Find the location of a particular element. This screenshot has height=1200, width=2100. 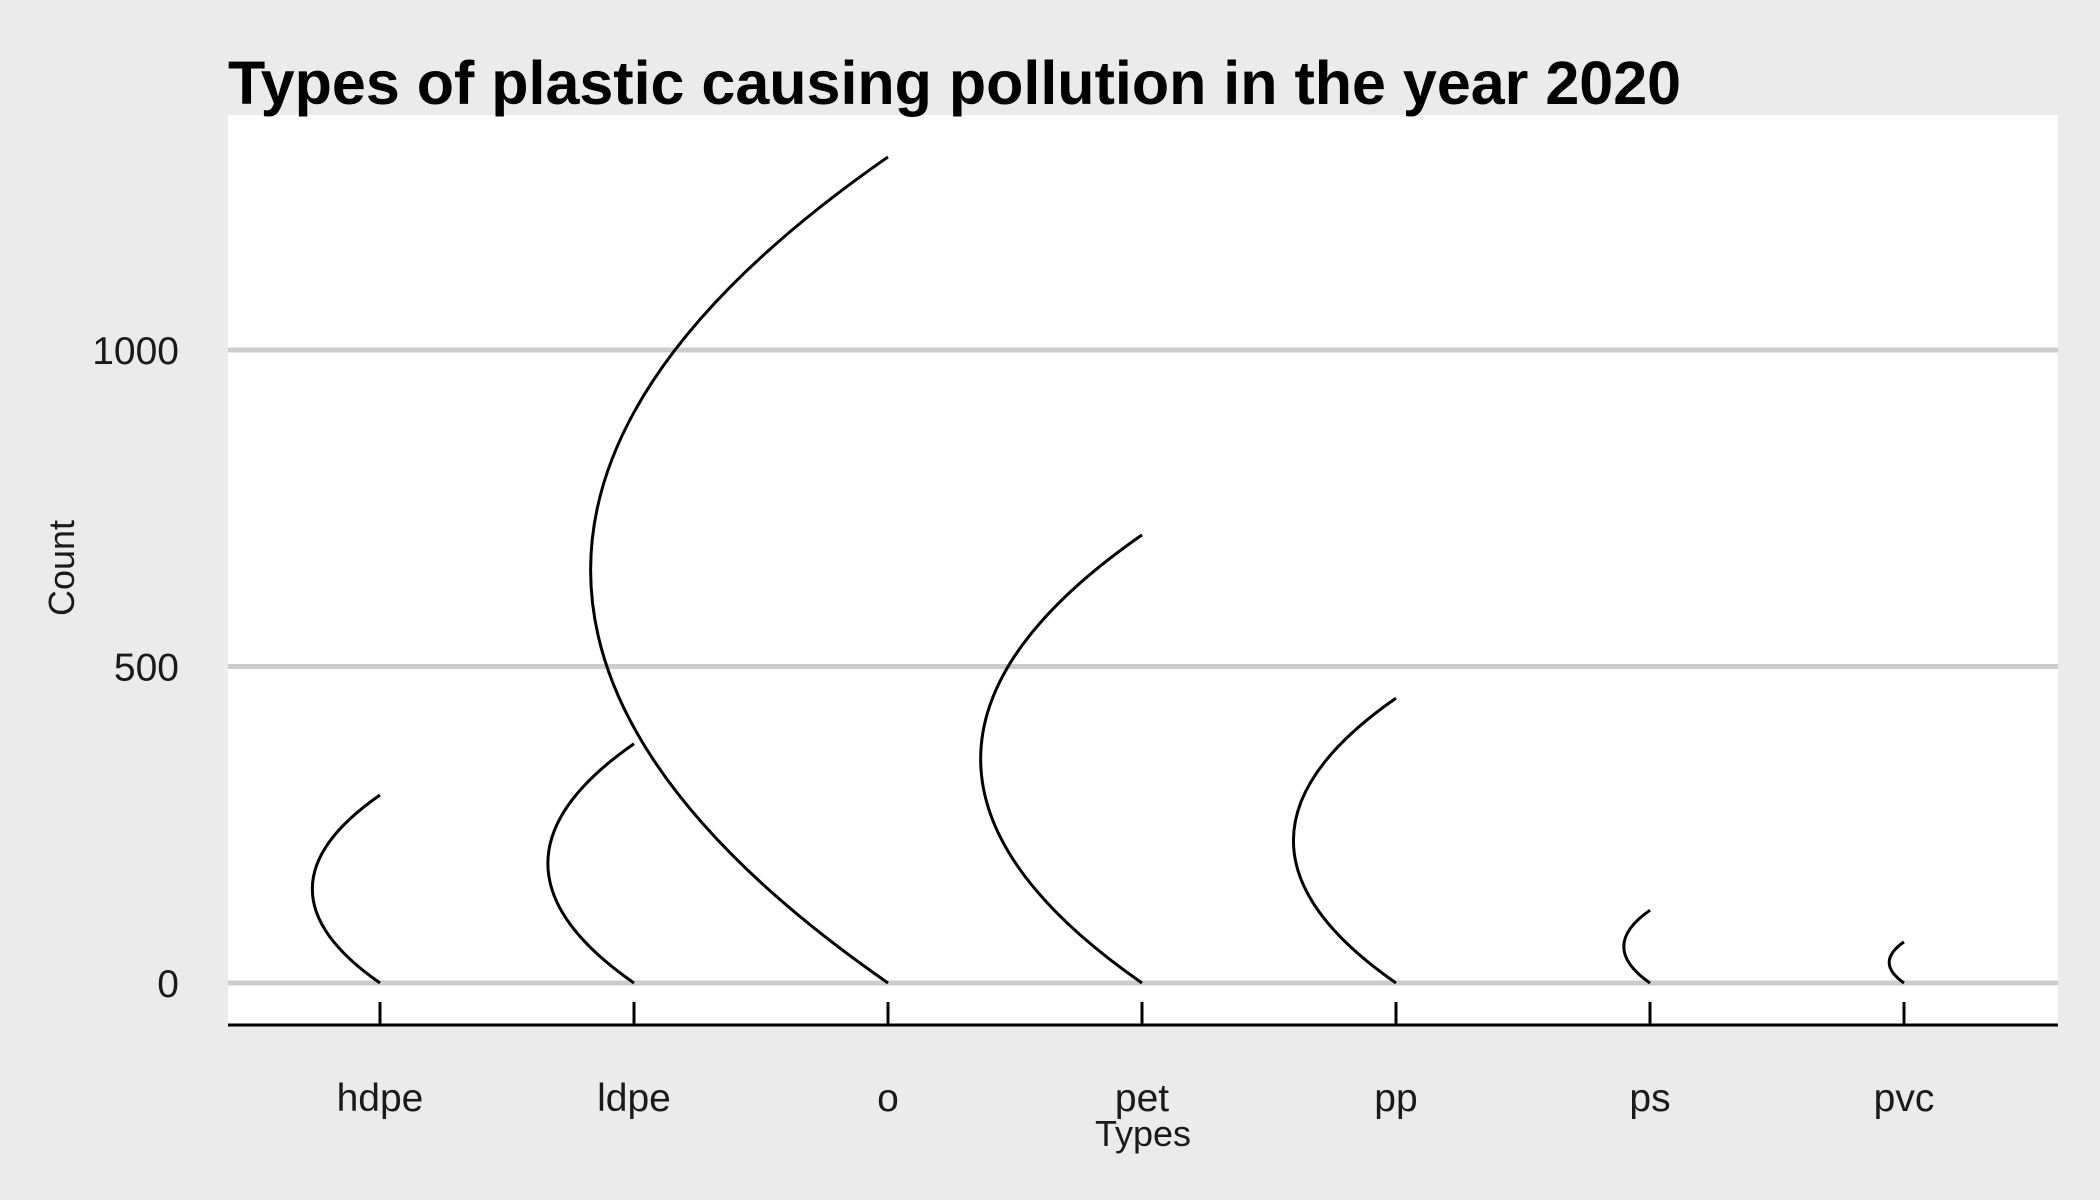

y-axis-ticks: 0 500 1000 is located at coordinates (135, 668).